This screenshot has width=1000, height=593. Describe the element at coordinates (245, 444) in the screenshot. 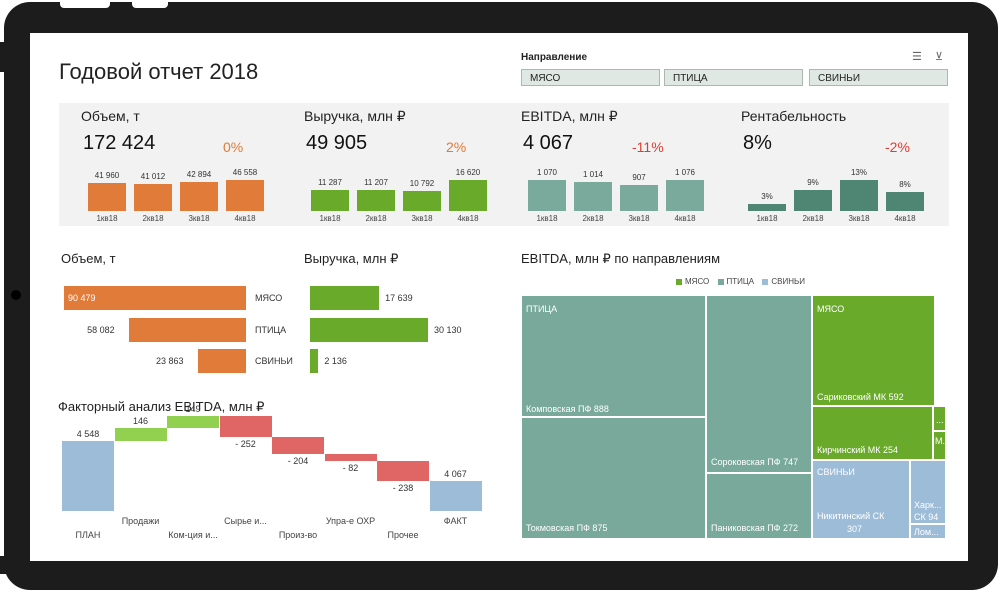

I see `waterfall-value-label: - 252` at that location.